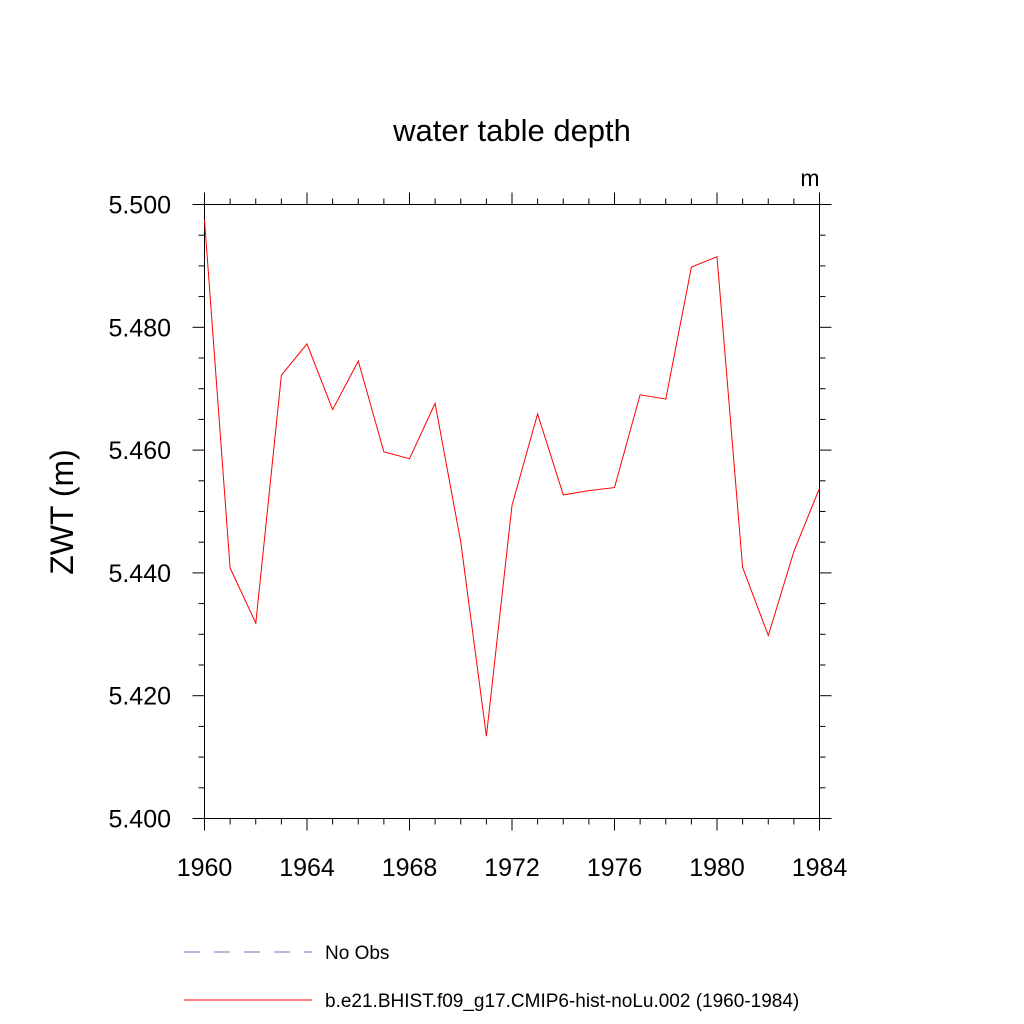 Image resolution: width=1024 pixels, height=1024 pixels. Describe the element at coordinates (139, 574) in the screenshot. I see `y-tick-label: 5.440` at that location.